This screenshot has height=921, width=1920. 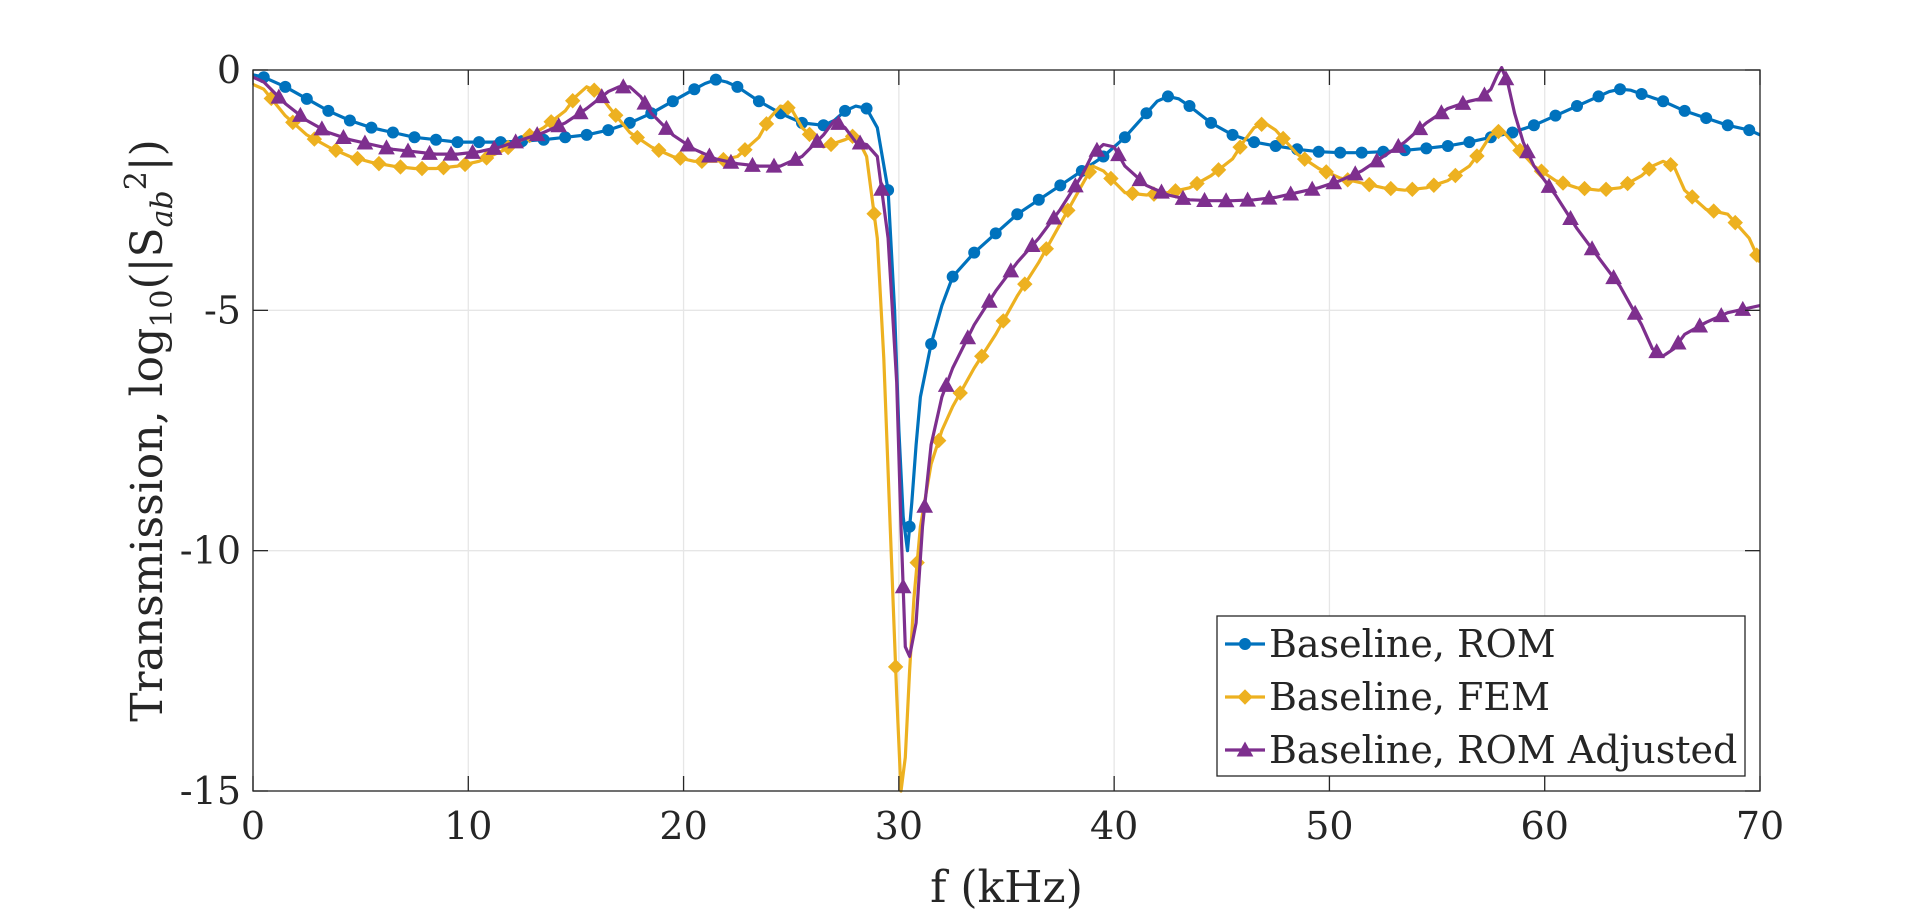 What do you see at coordinates (1329, 826) in the screenshot?
I see `x-tick-label: 50` at bounding box center [1329, 826].